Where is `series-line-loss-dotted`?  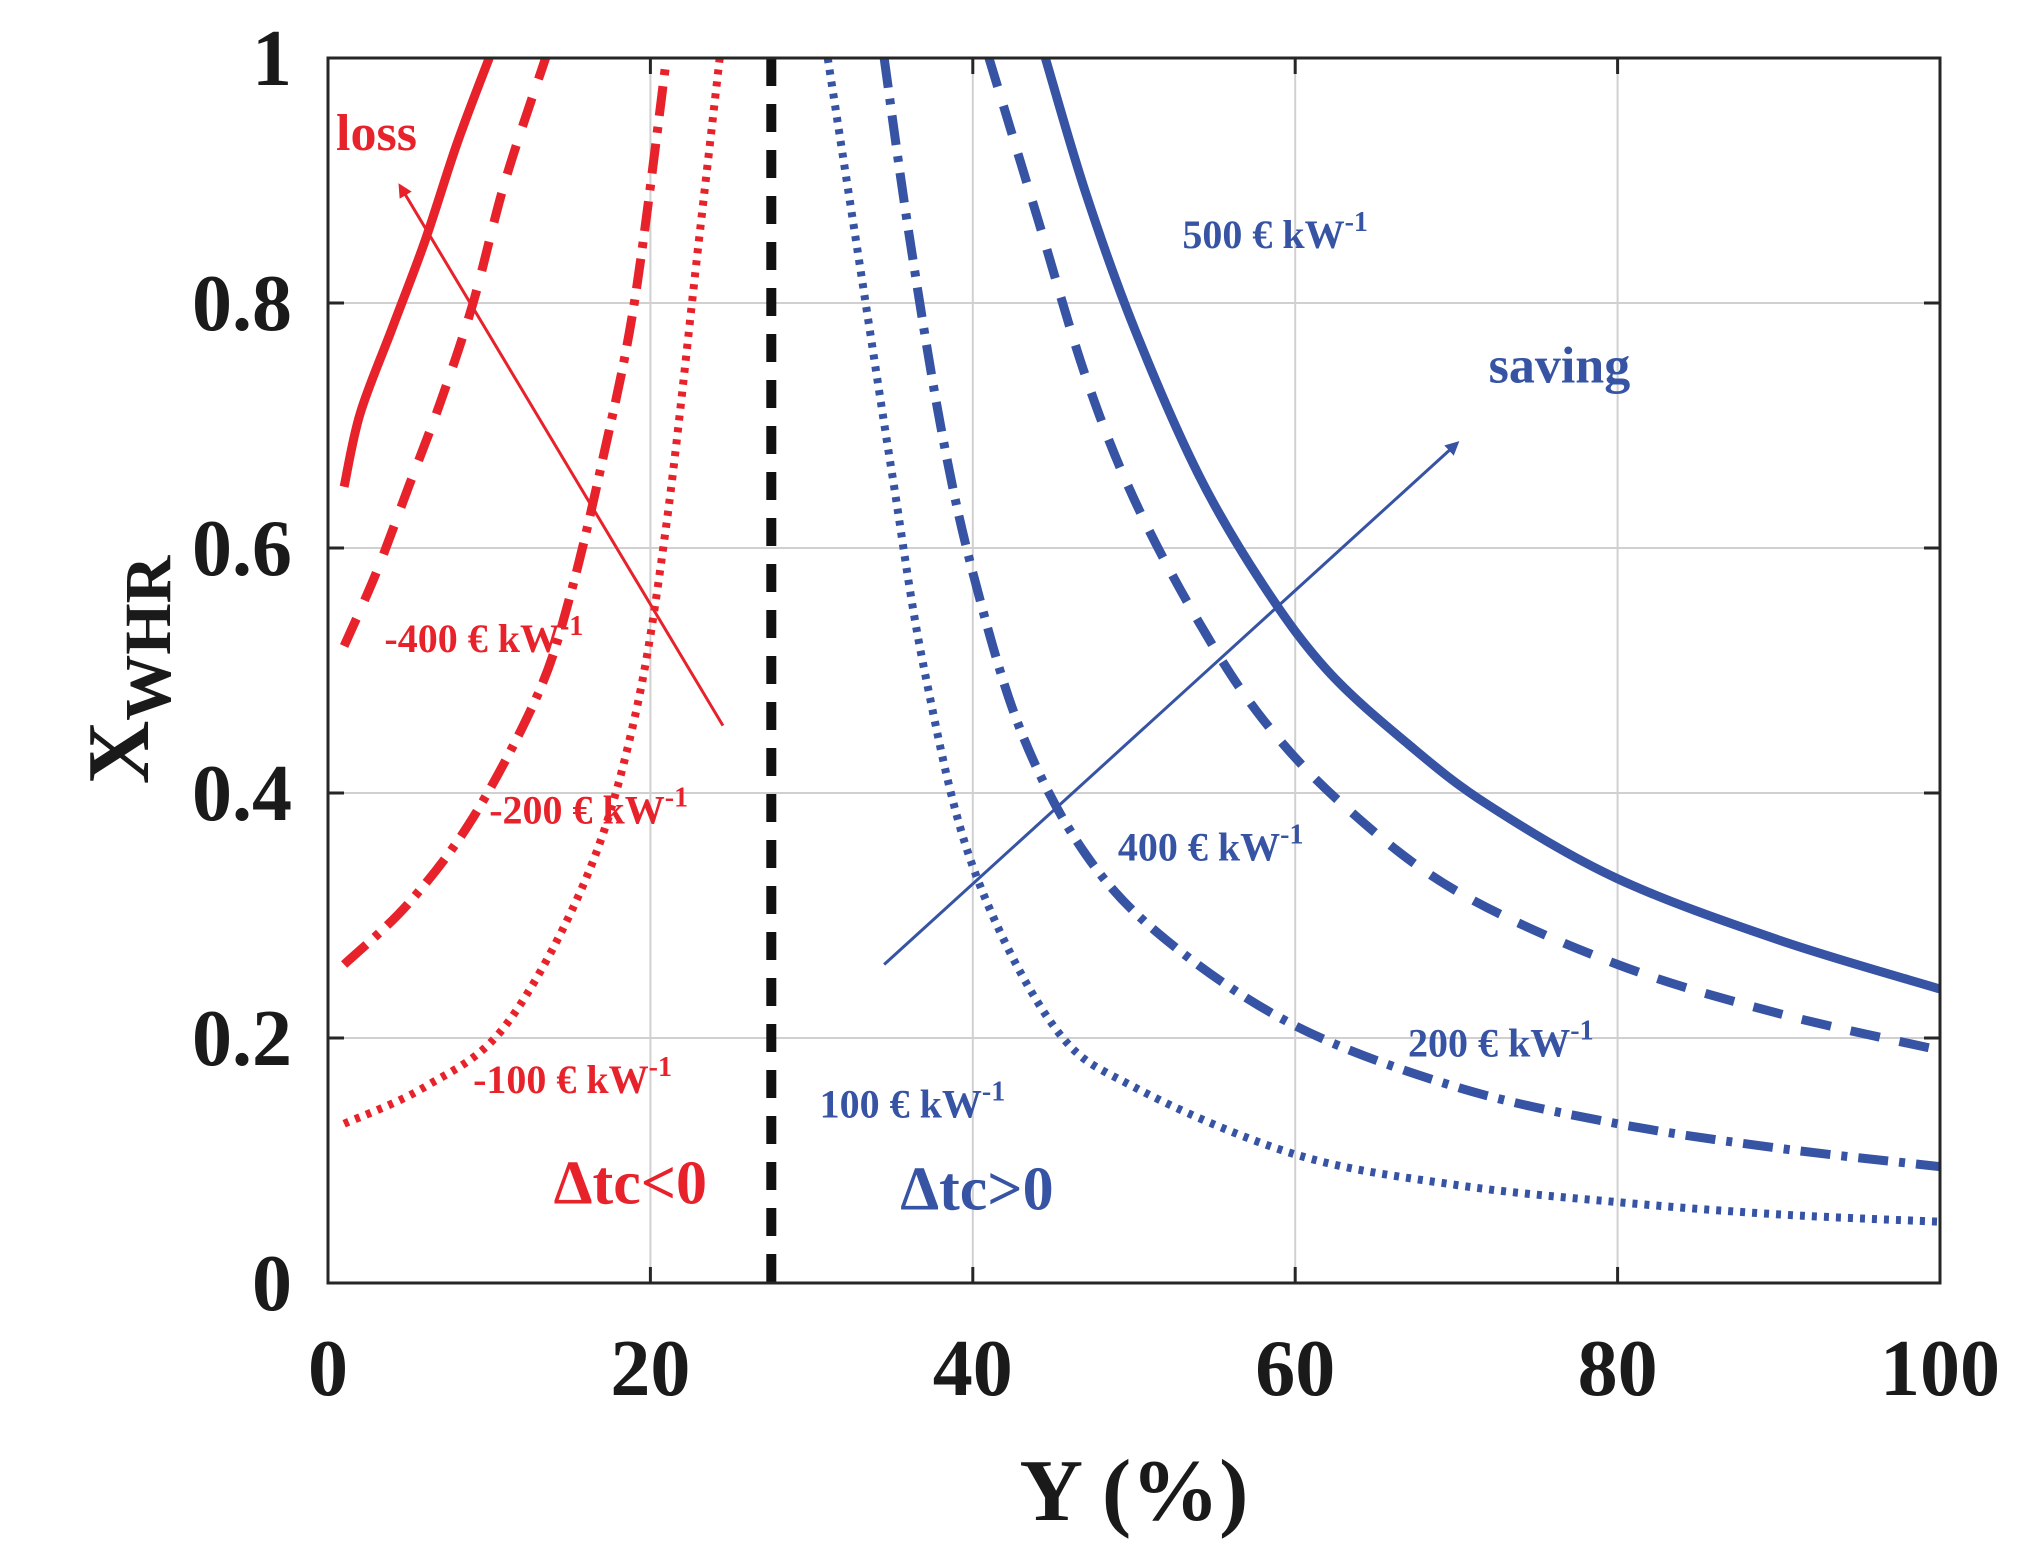
series-line-loss-dotted is located at coordinates (533, 593).